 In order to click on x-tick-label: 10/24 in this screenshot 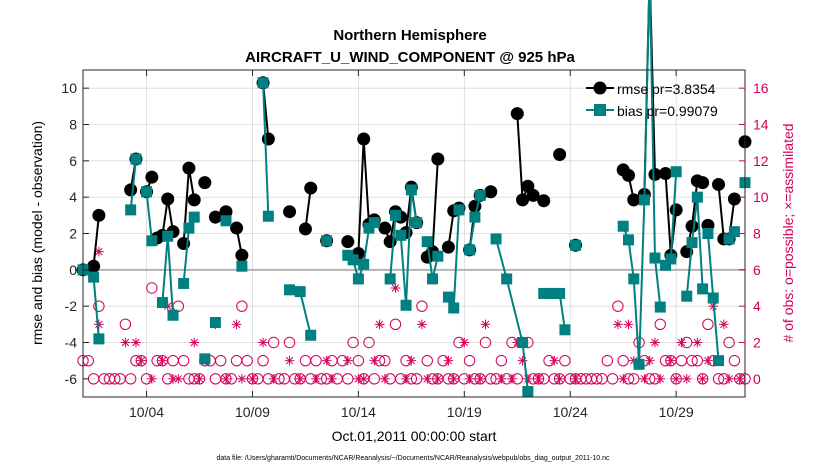, I will do `click(570, 412)`.